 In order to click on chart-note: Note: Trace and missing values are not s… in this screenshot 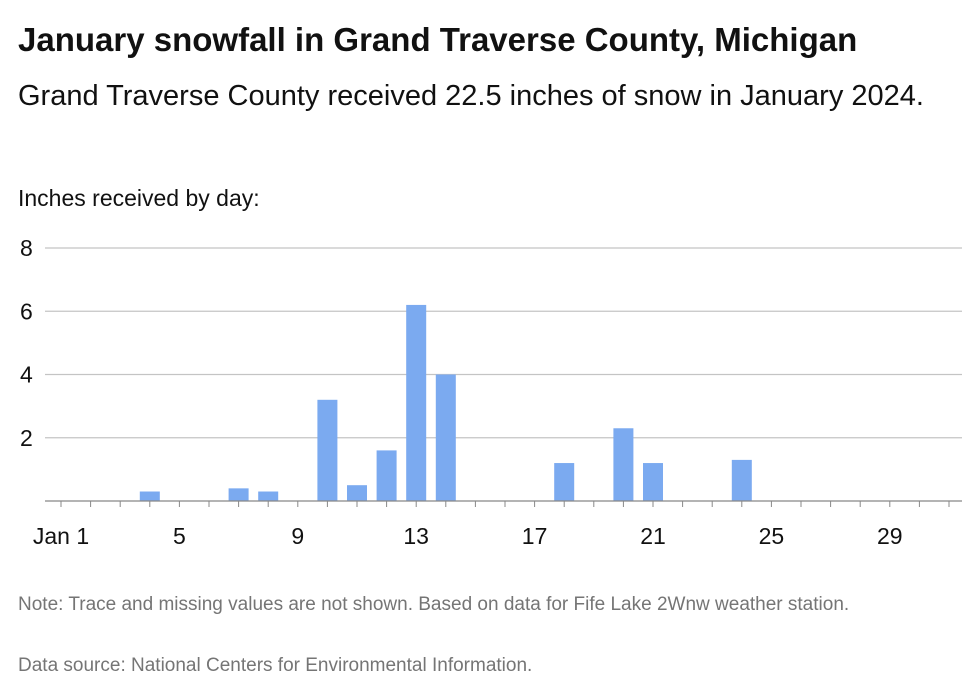, I will do `click(434, 604)`.